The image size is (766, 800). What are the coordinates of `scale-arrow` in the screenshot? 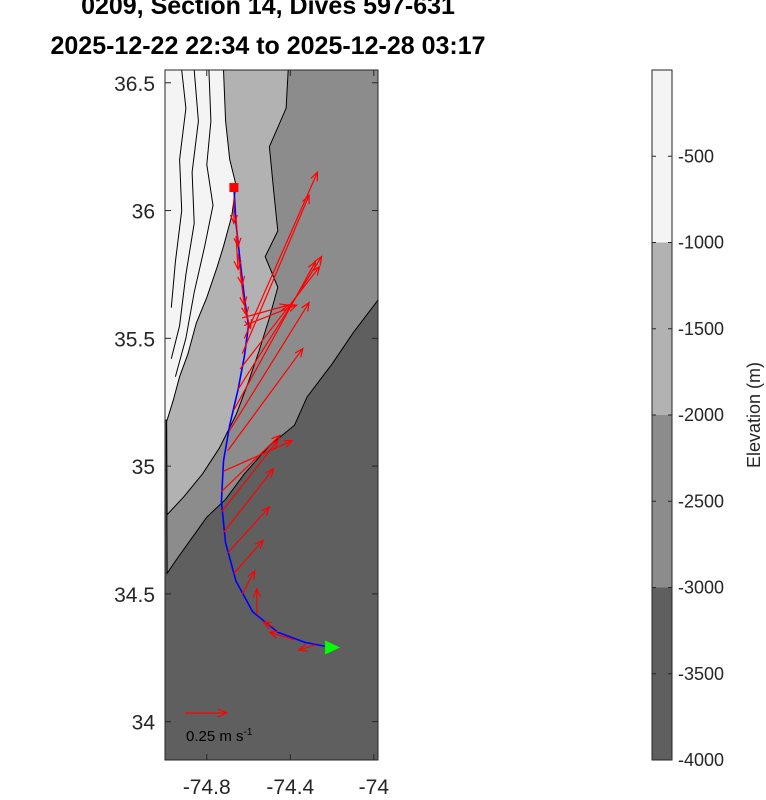 It's located at (207, 713).